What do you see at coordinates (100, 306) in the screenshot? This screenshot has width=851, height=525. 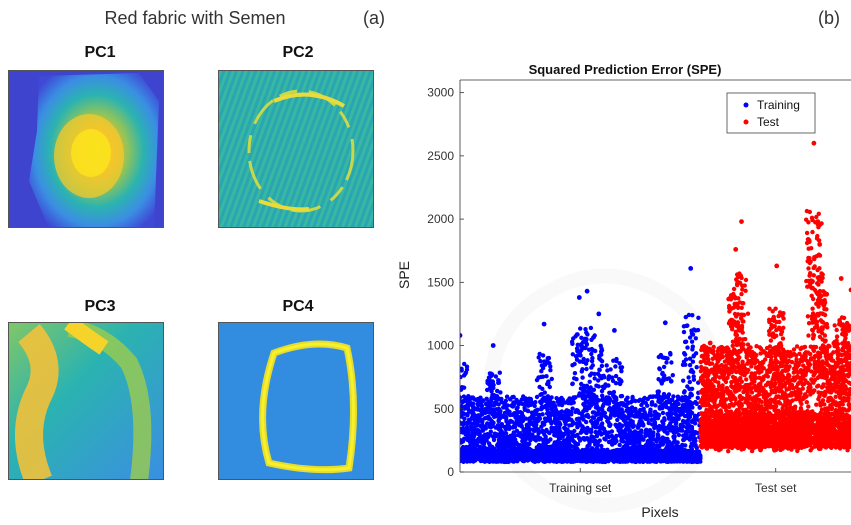 I see `pc3-title: PC3` at bounding box center [100, 306].